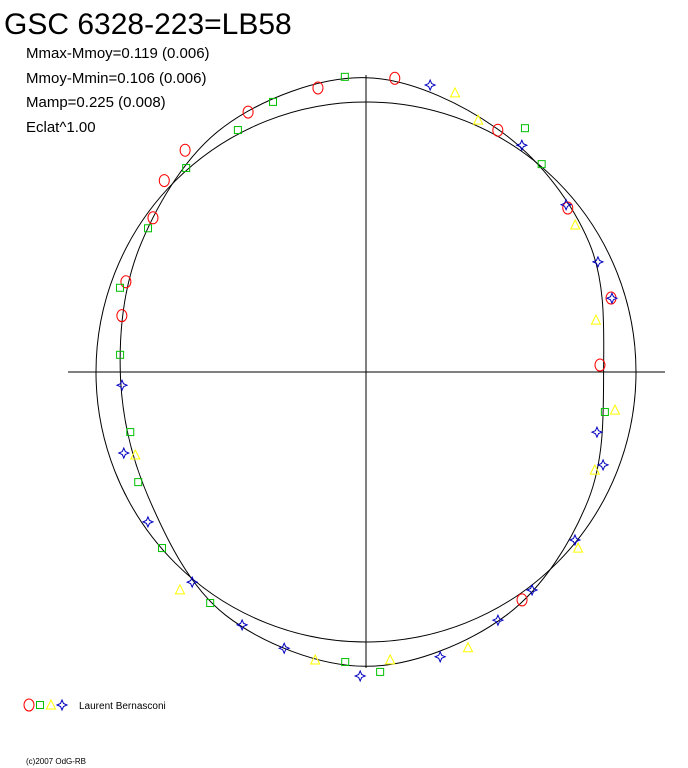 This screenshot has width=688, height=768. Describe the element at coordinates (96, 102) in the screenshot. I see `stat-line: Mamp=0.225 (0.008)` at that location.